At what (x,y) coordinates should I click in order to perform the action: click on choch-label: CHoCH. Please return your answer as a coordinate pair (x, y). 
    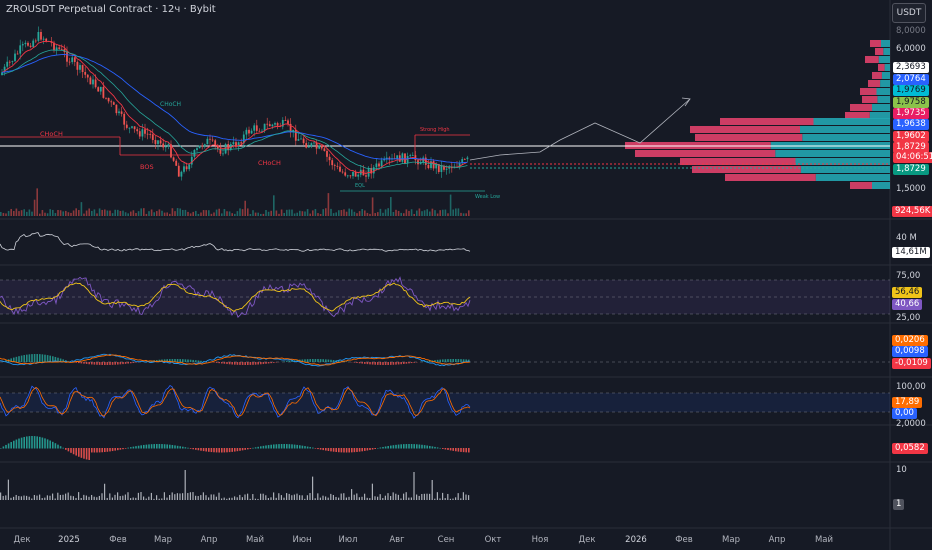
    Looking at the image, I should click on (269, 163).